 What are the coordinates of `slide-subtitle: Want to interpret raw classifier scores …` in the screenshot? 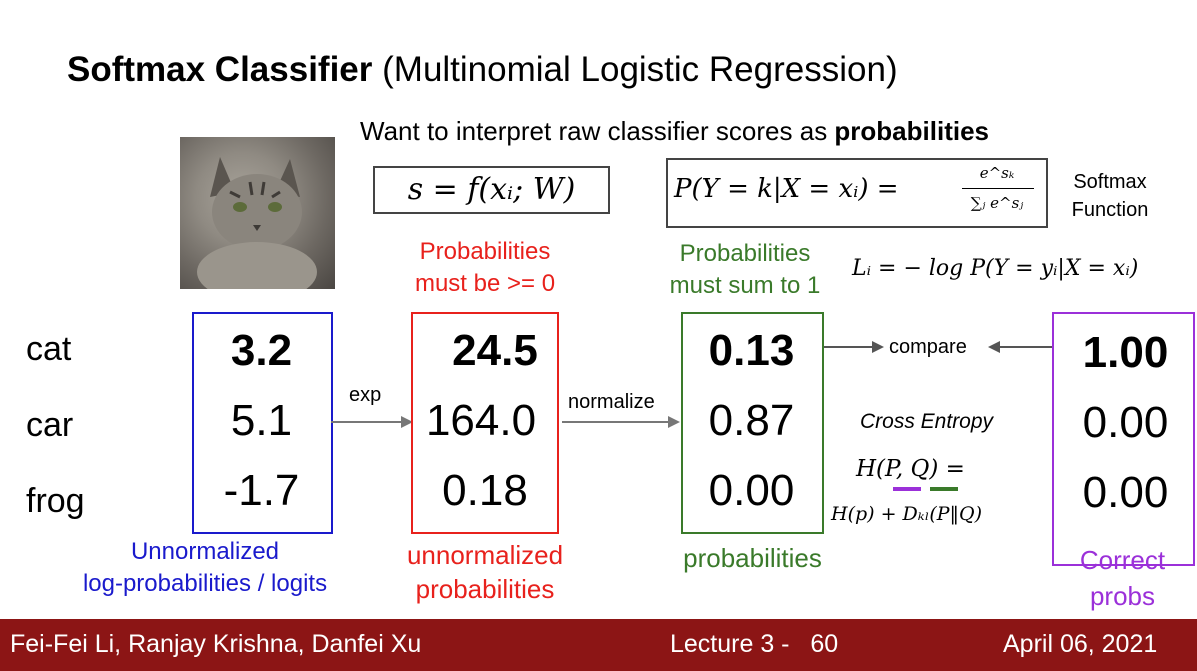 It's located at (674, 131).